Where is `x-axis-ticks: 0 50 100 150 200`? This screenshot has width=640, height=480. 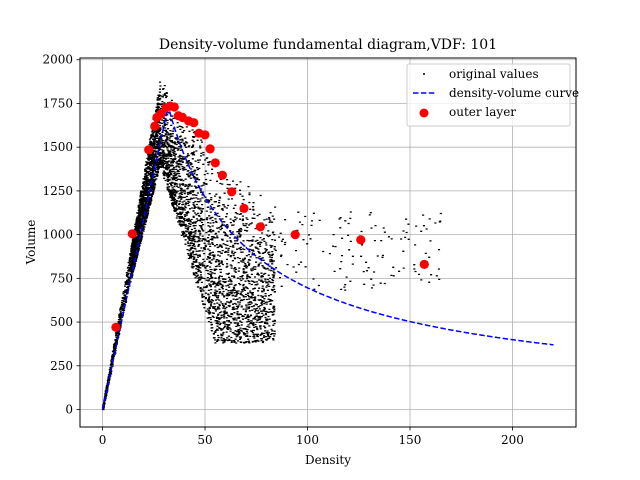 x-axis-ticks: 0 50 100 150 200 is located at coordinates (311, 437).